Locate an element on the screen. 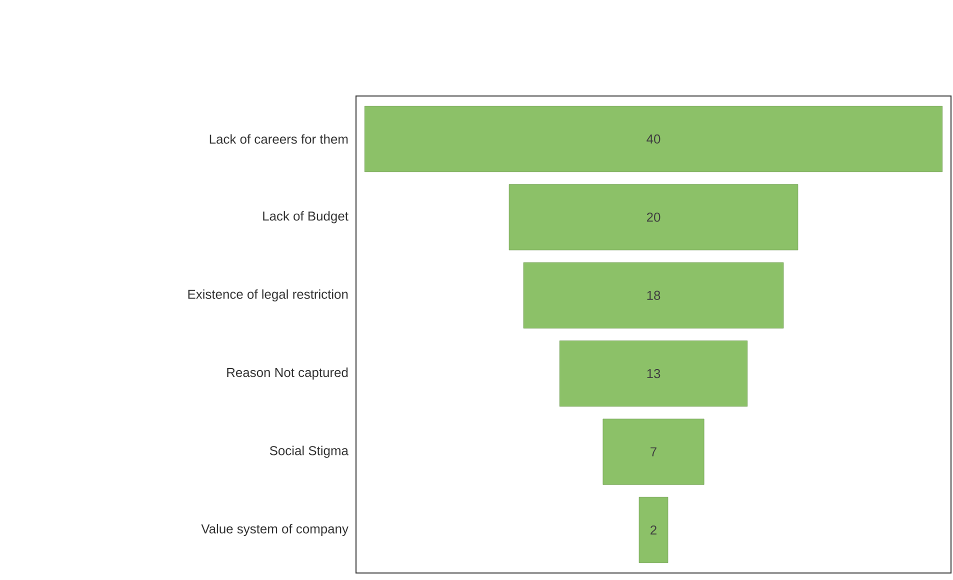 The image size is (953, 580). data-label: 20 is located at coordinates (653, 217).